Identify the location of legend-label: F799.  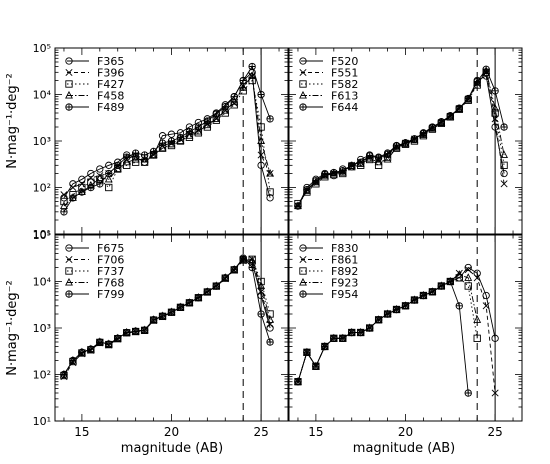
(110, 294).